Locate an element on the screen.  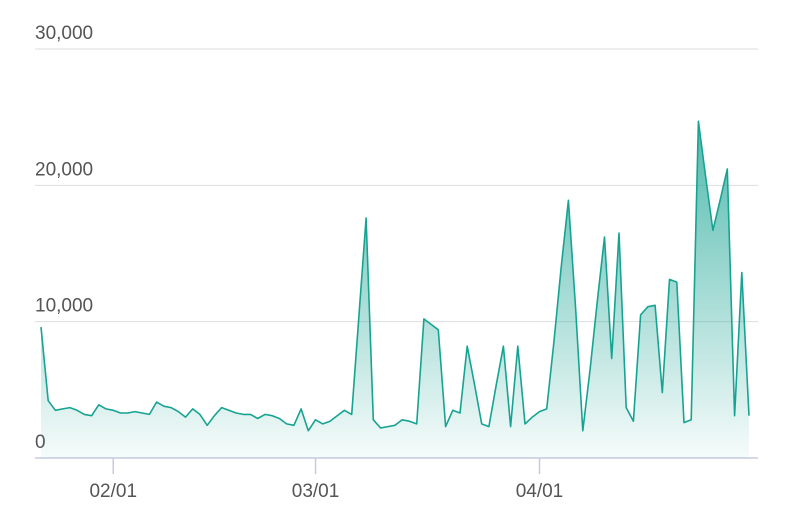
y-tick-label: 0 is located at coordinates (40, 442).